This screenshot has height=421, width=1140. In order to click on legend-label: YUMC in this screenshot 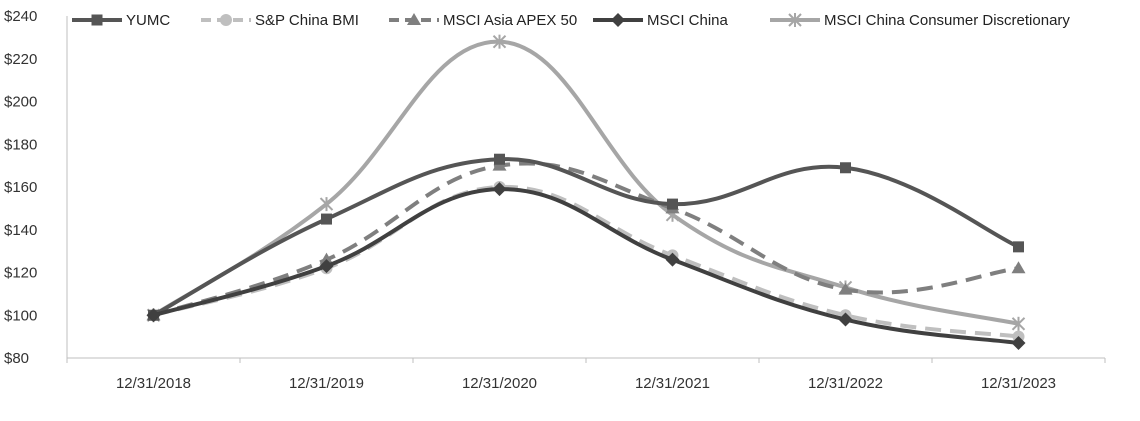, I will do `click(148, 20)`.